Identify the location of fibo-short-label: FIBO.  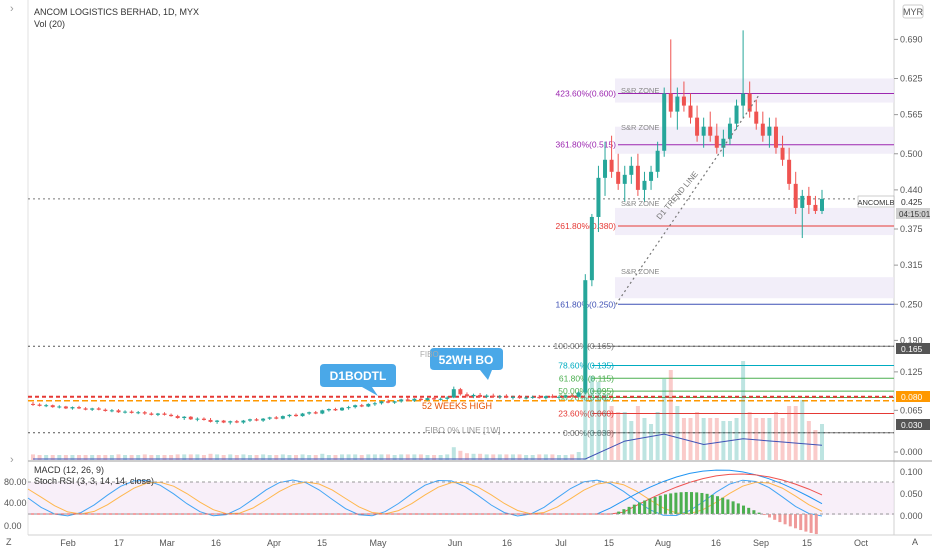
(429, 354).